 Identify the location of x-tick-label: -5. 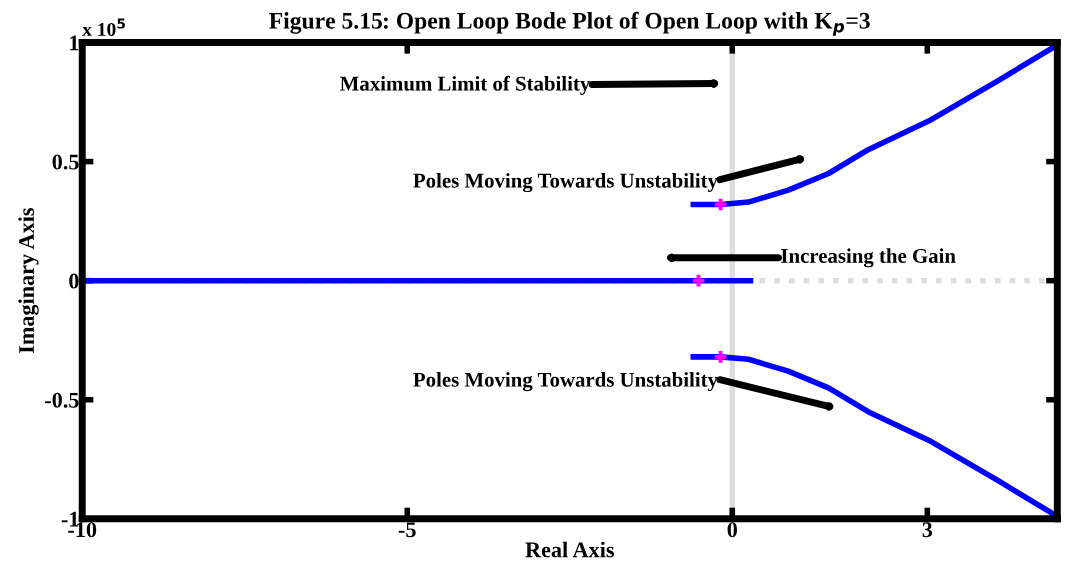
(407, 530).